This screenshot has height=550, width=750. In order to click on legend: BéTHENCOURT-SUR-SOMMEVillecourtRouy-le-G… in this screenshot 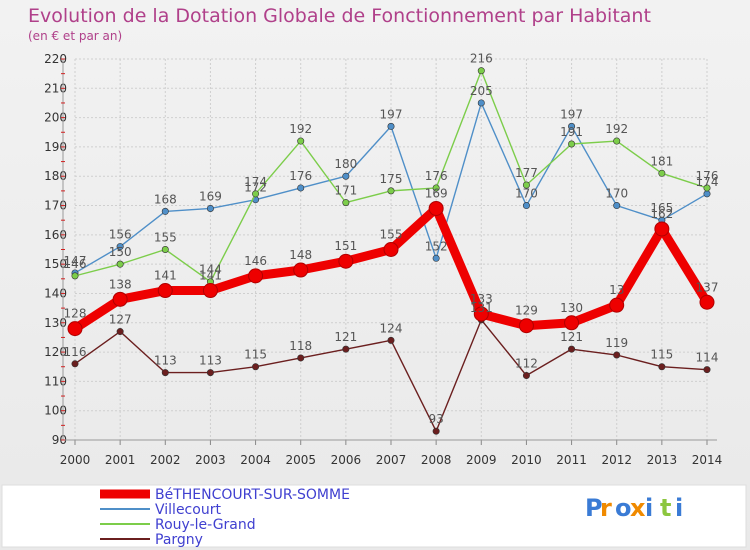, I will do `click(225, 517)`.